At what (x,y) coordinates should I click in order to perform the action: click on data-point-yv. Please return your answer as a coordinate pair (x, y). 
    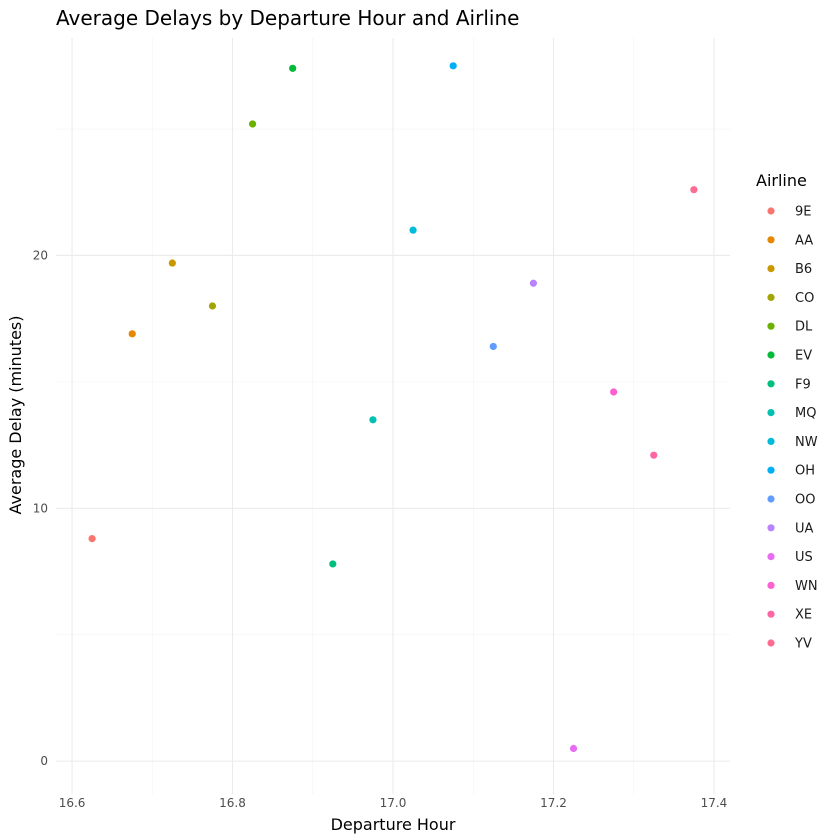
    Looking at the image, I should click on (694, 190).